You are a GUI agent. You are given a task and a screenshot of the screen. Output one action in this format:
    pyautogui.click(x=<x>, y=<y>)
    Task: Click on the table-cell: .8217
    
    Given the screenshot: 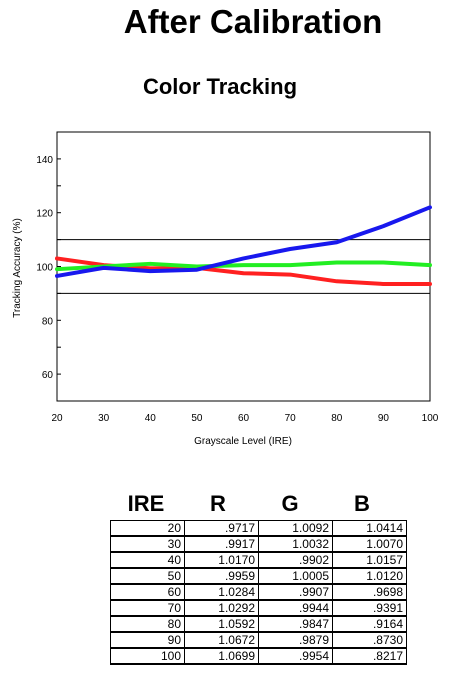 What is the action you would take?
    pyautogui.click(x=369, y=656)
    